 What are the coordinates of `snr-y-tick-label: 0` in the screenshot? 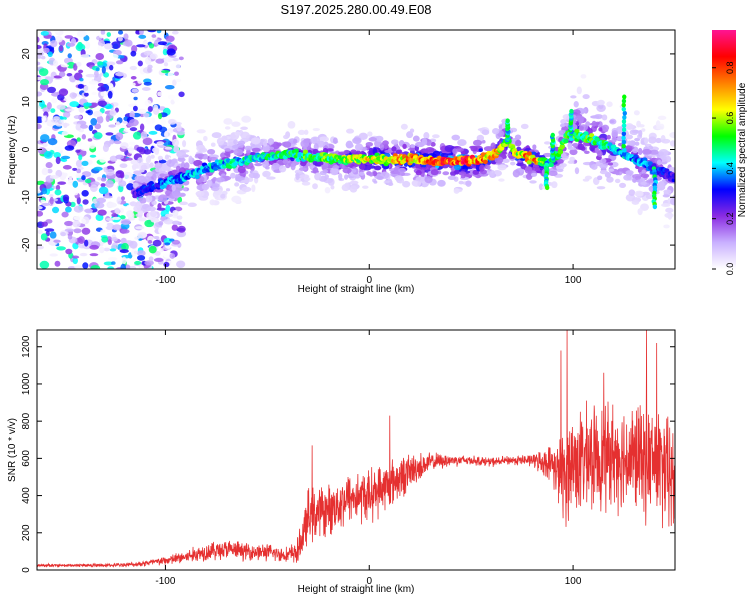 It's located at (26, 570).